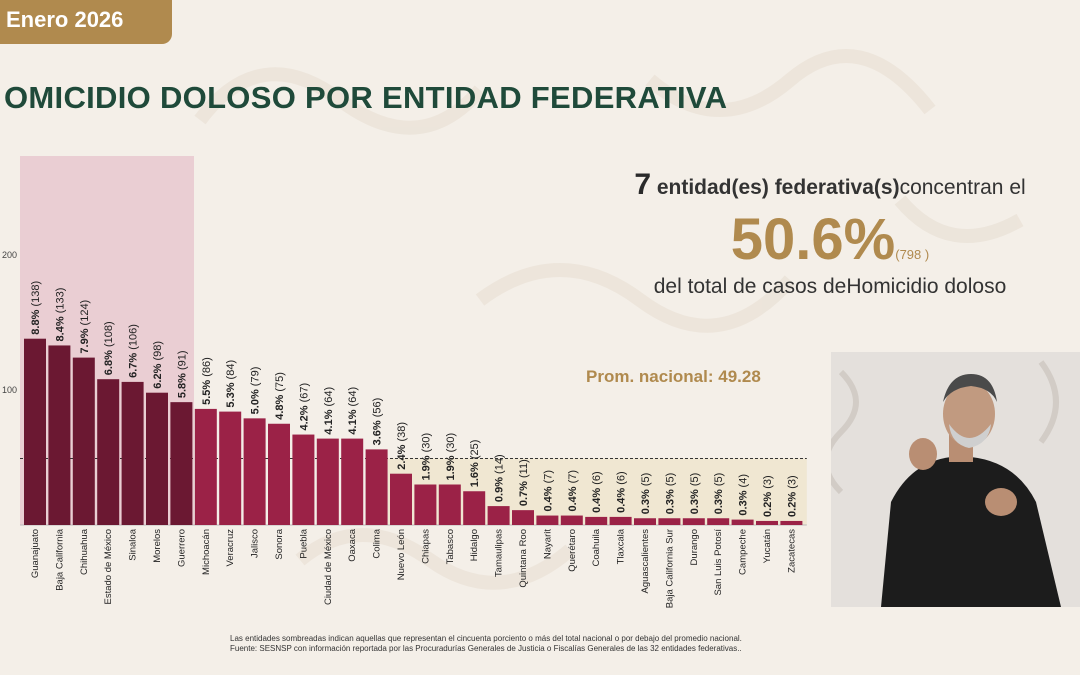 This screenshot has width=1080, height=675. What do you see at coordinates (792, 503) in the screenshot?
I see `data-label-percent: 0.2%` at bounding box center [792, 503].